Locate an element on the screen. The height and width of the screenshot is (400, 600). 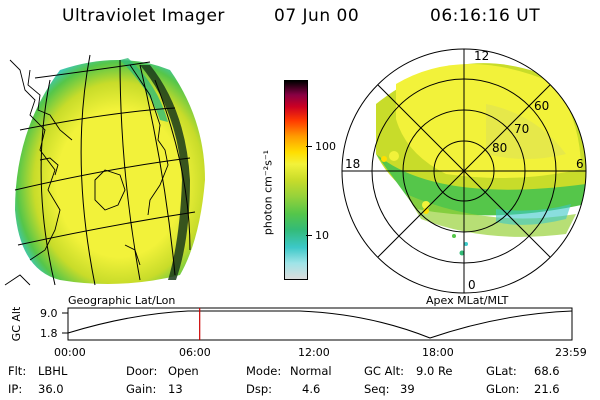
lat-label-80: 80 is located at coordinates (499, 148).